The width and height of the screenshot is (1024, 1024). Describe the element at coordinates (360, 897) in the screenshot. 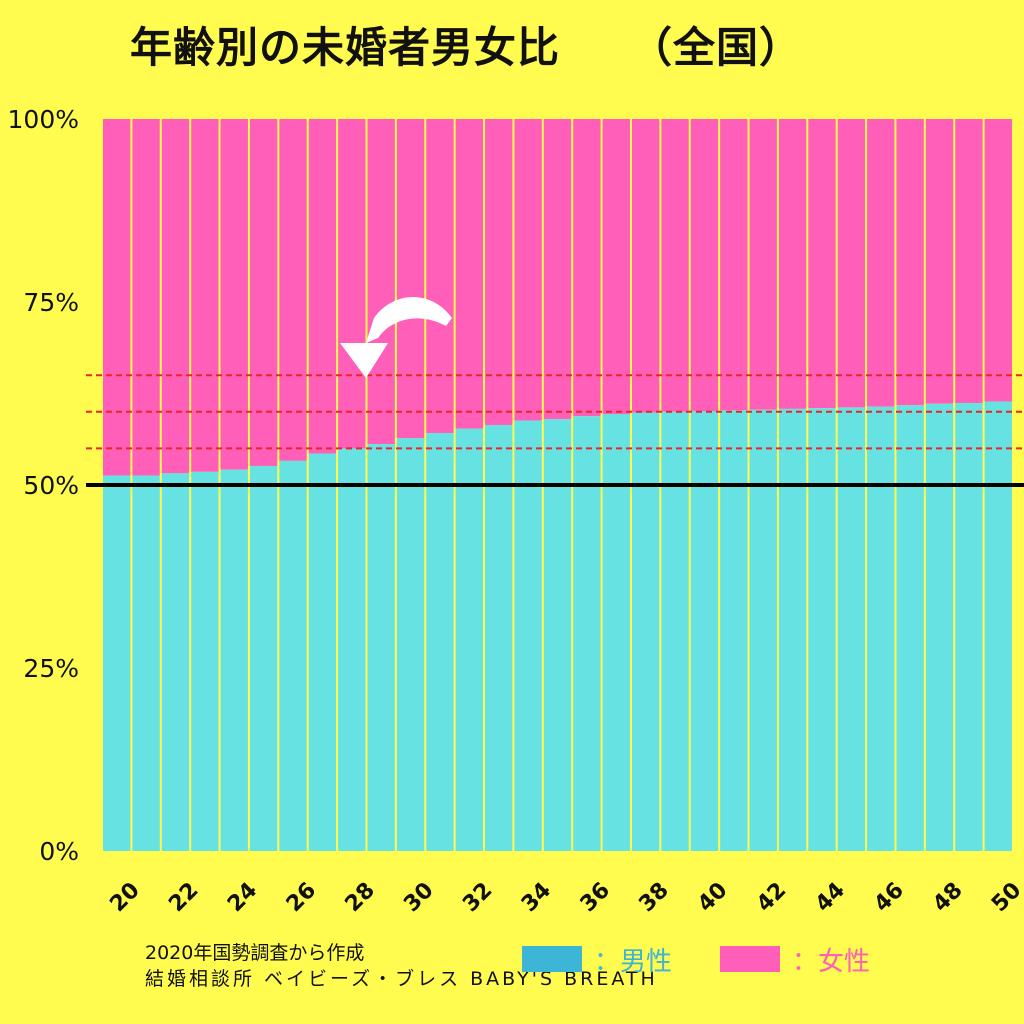

I see `x-tick-label: 28` at that location.